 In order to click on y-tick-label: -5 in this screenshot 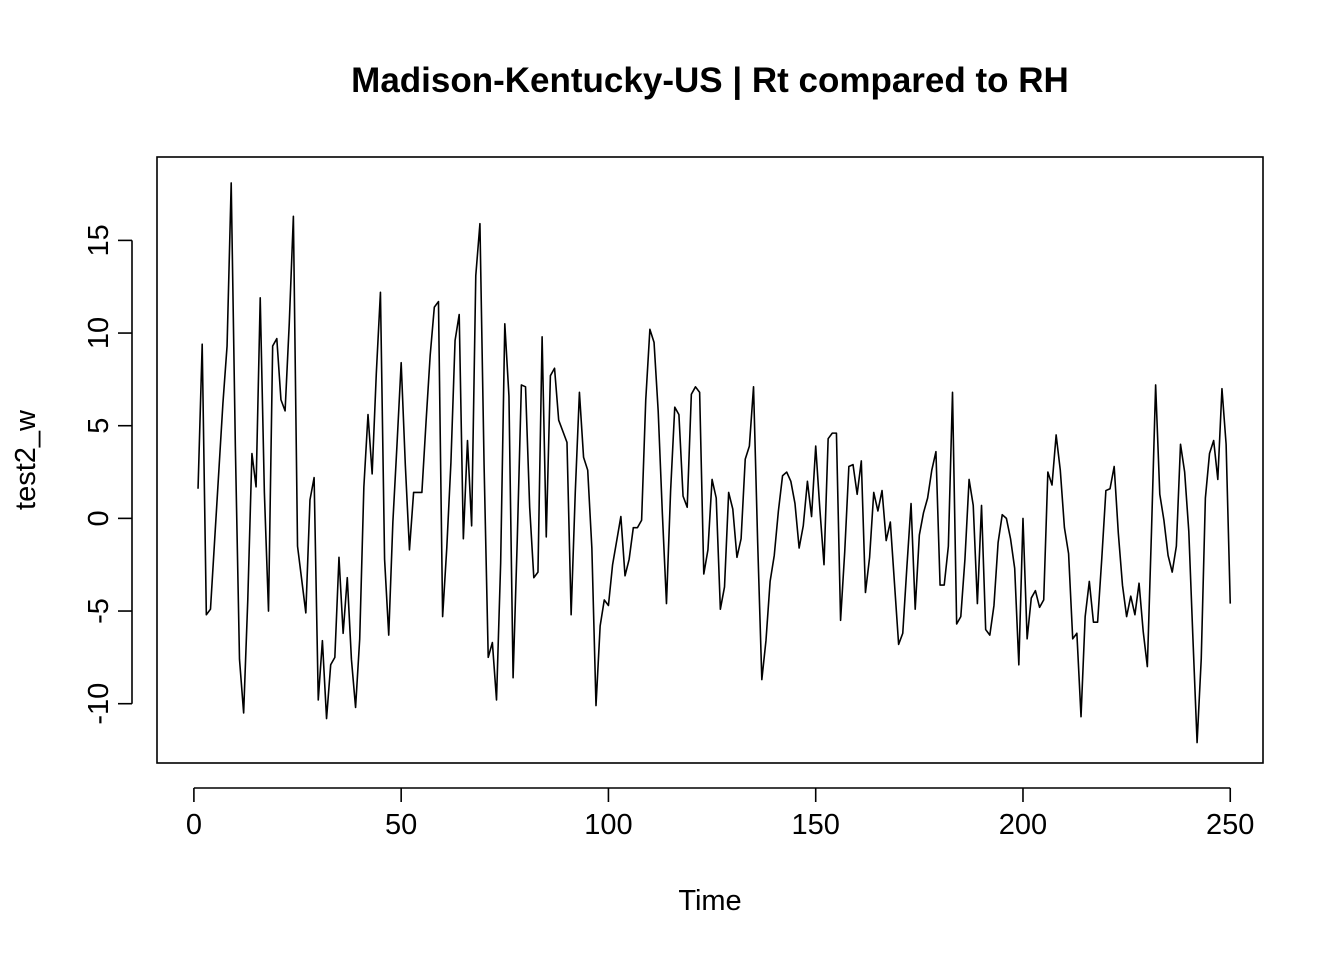, I will do `click(99, 611)`.